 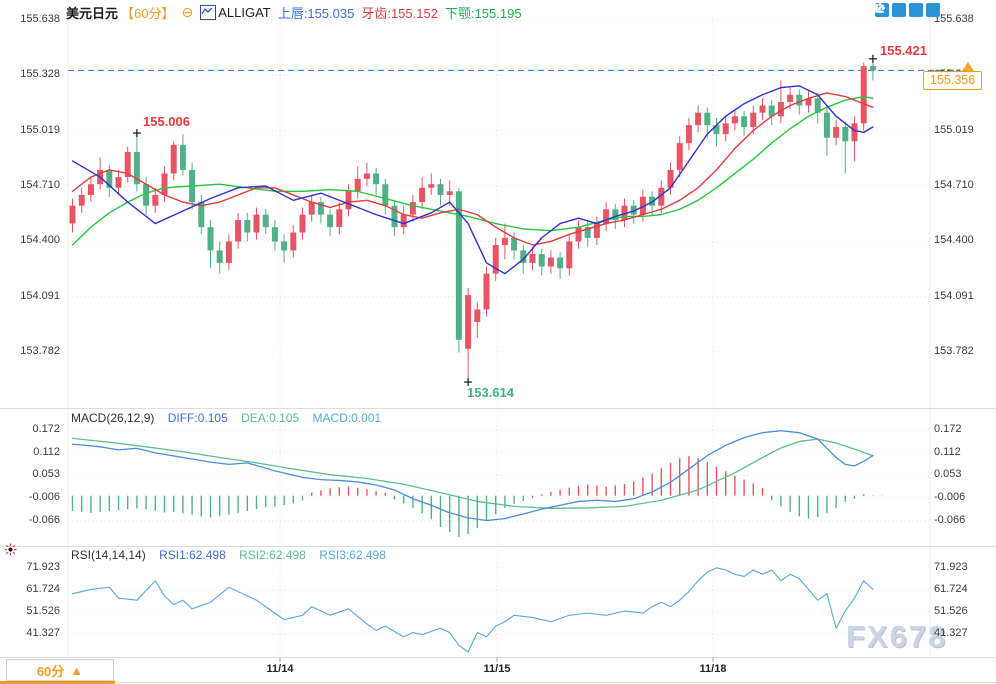 I want to click on rsi-axis-label-left: 41.327, so click(x=43, y=632).